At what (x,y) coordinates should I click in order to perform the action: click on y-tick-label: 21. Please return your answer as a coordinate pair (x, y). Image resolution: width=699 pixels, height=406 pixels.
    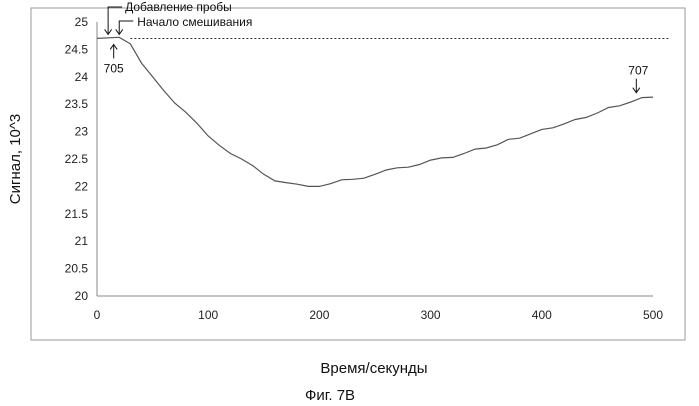
    Looking at the image, I should click on (82, 241).